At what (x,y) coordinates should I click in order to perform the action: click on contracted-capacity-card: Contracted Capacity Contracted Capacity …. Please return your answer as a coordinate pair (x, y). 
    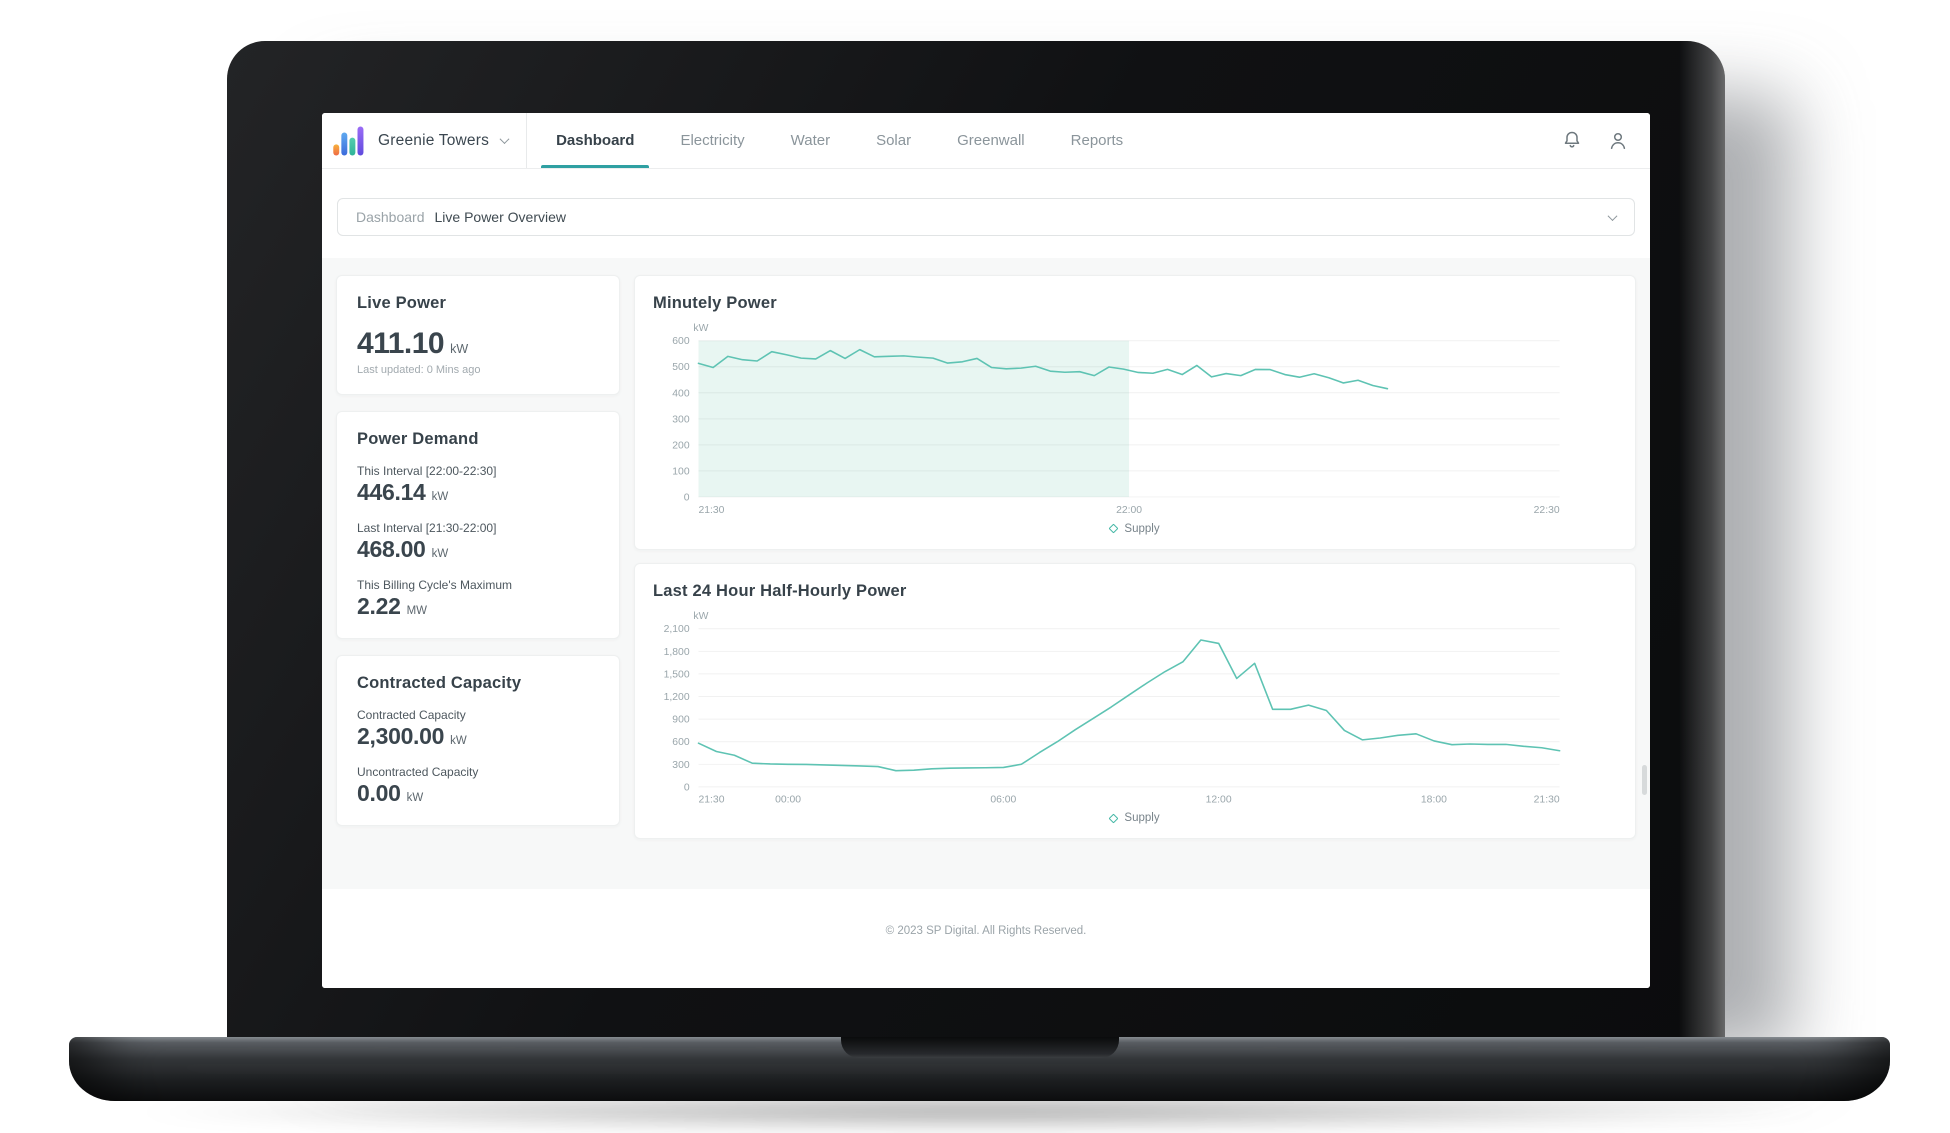
    Looking at the image, I should click on (478, 740).